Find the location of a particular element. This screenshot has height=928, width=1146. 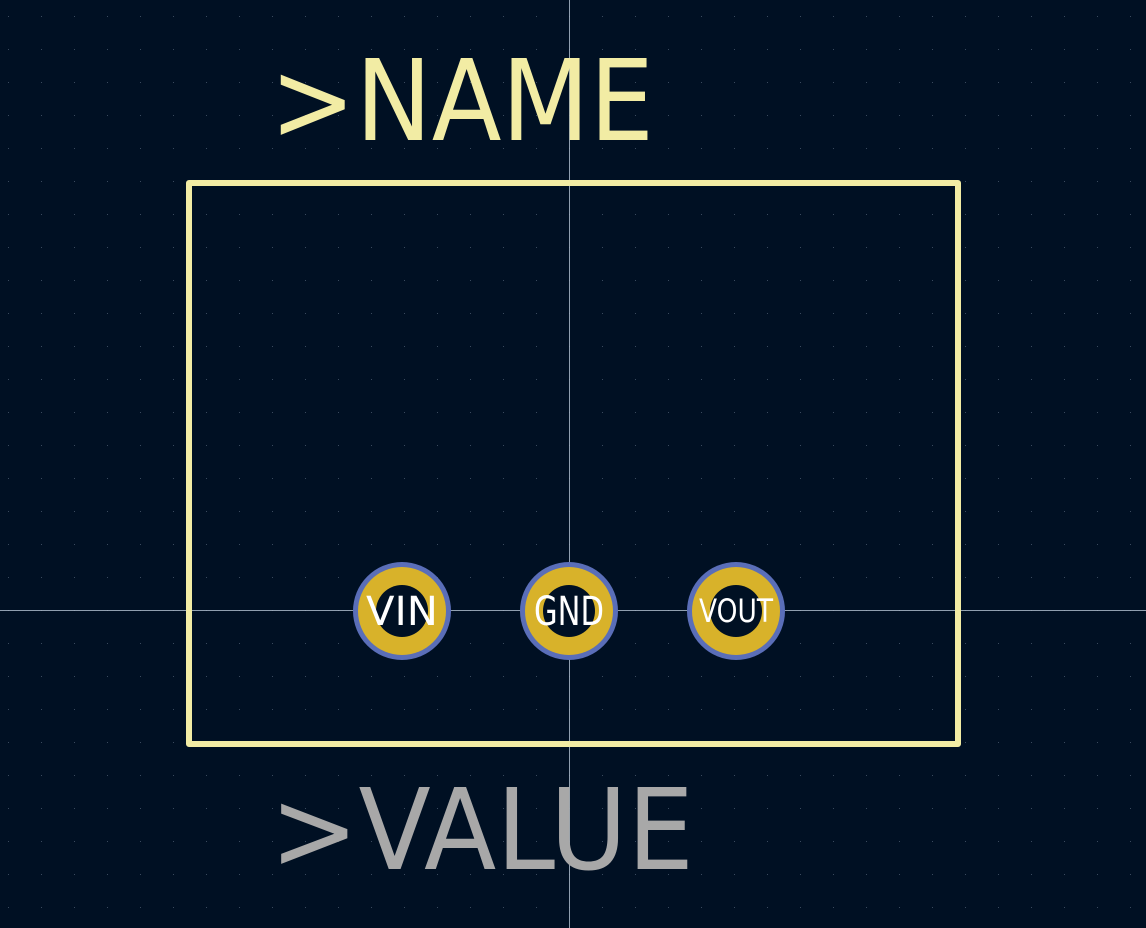

pad-gnd: GND is located at coordinates (569, 611).